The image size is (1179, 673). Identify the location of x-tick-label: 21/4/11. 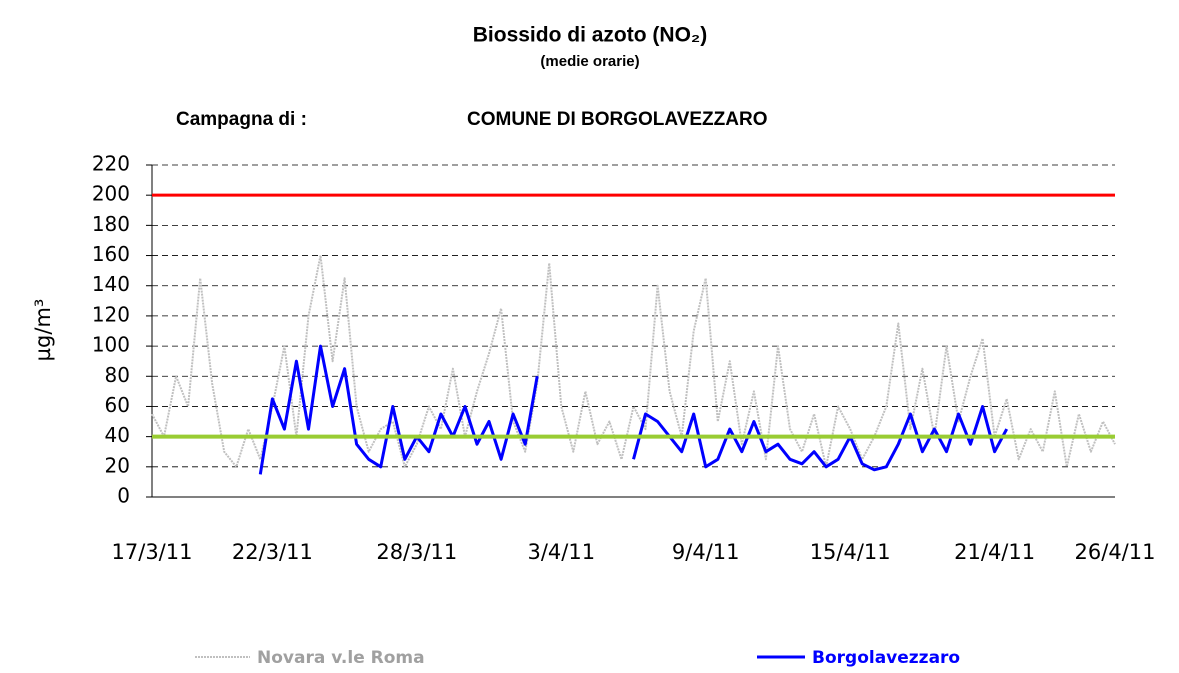
(994, 552).